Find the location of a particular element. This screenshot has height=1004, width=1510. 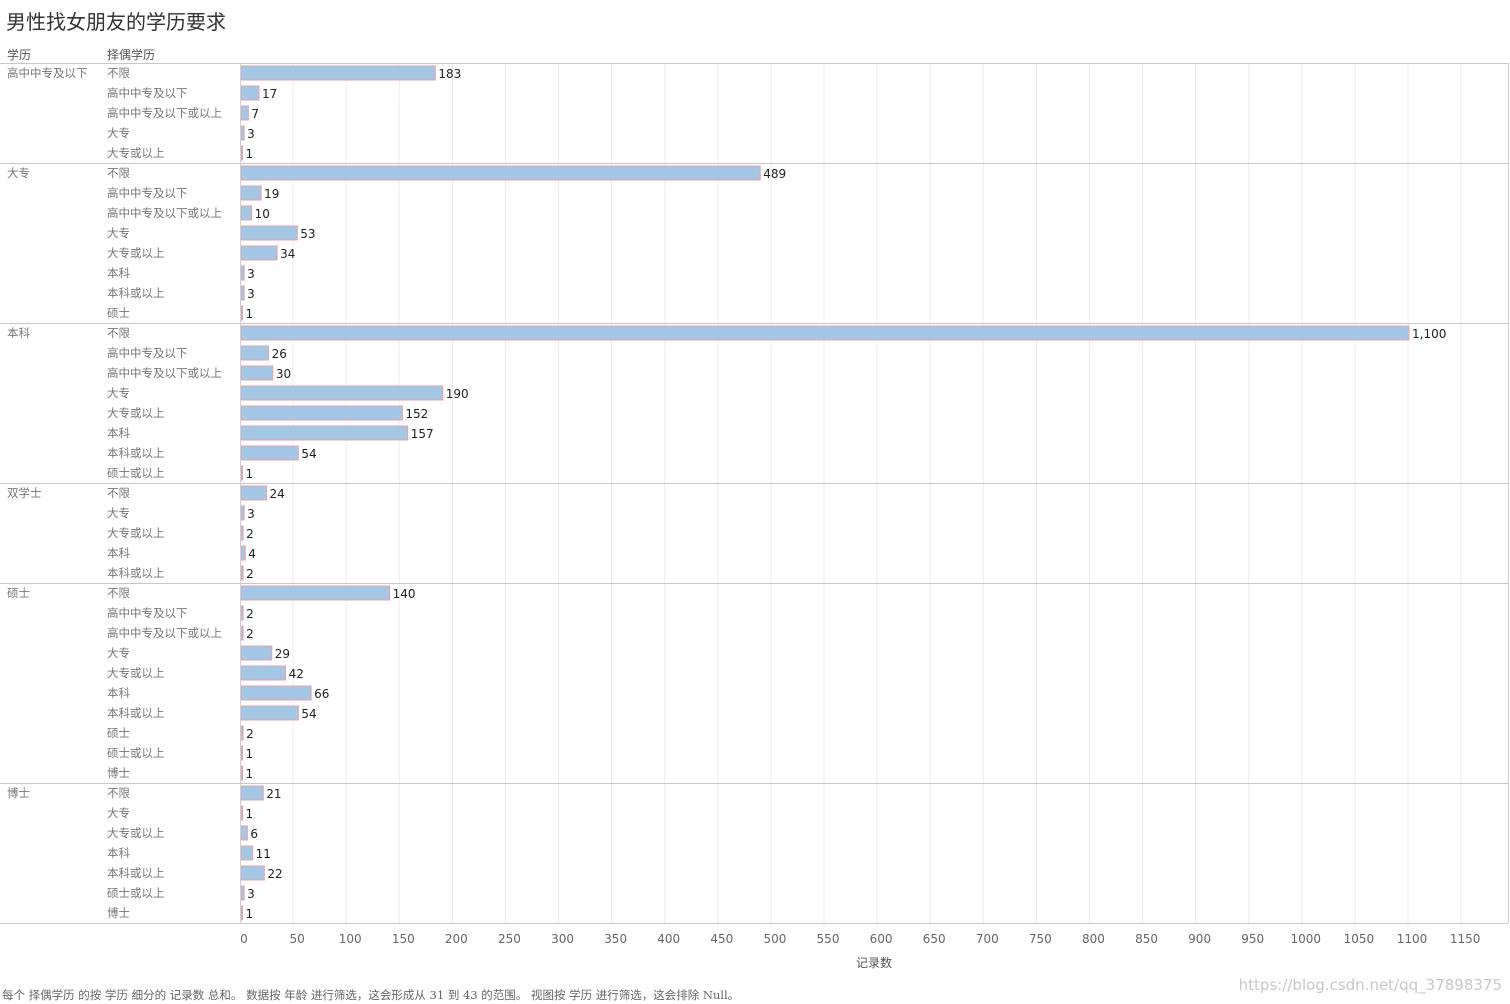

value-label: 183 is located at coordinates (449, 74).